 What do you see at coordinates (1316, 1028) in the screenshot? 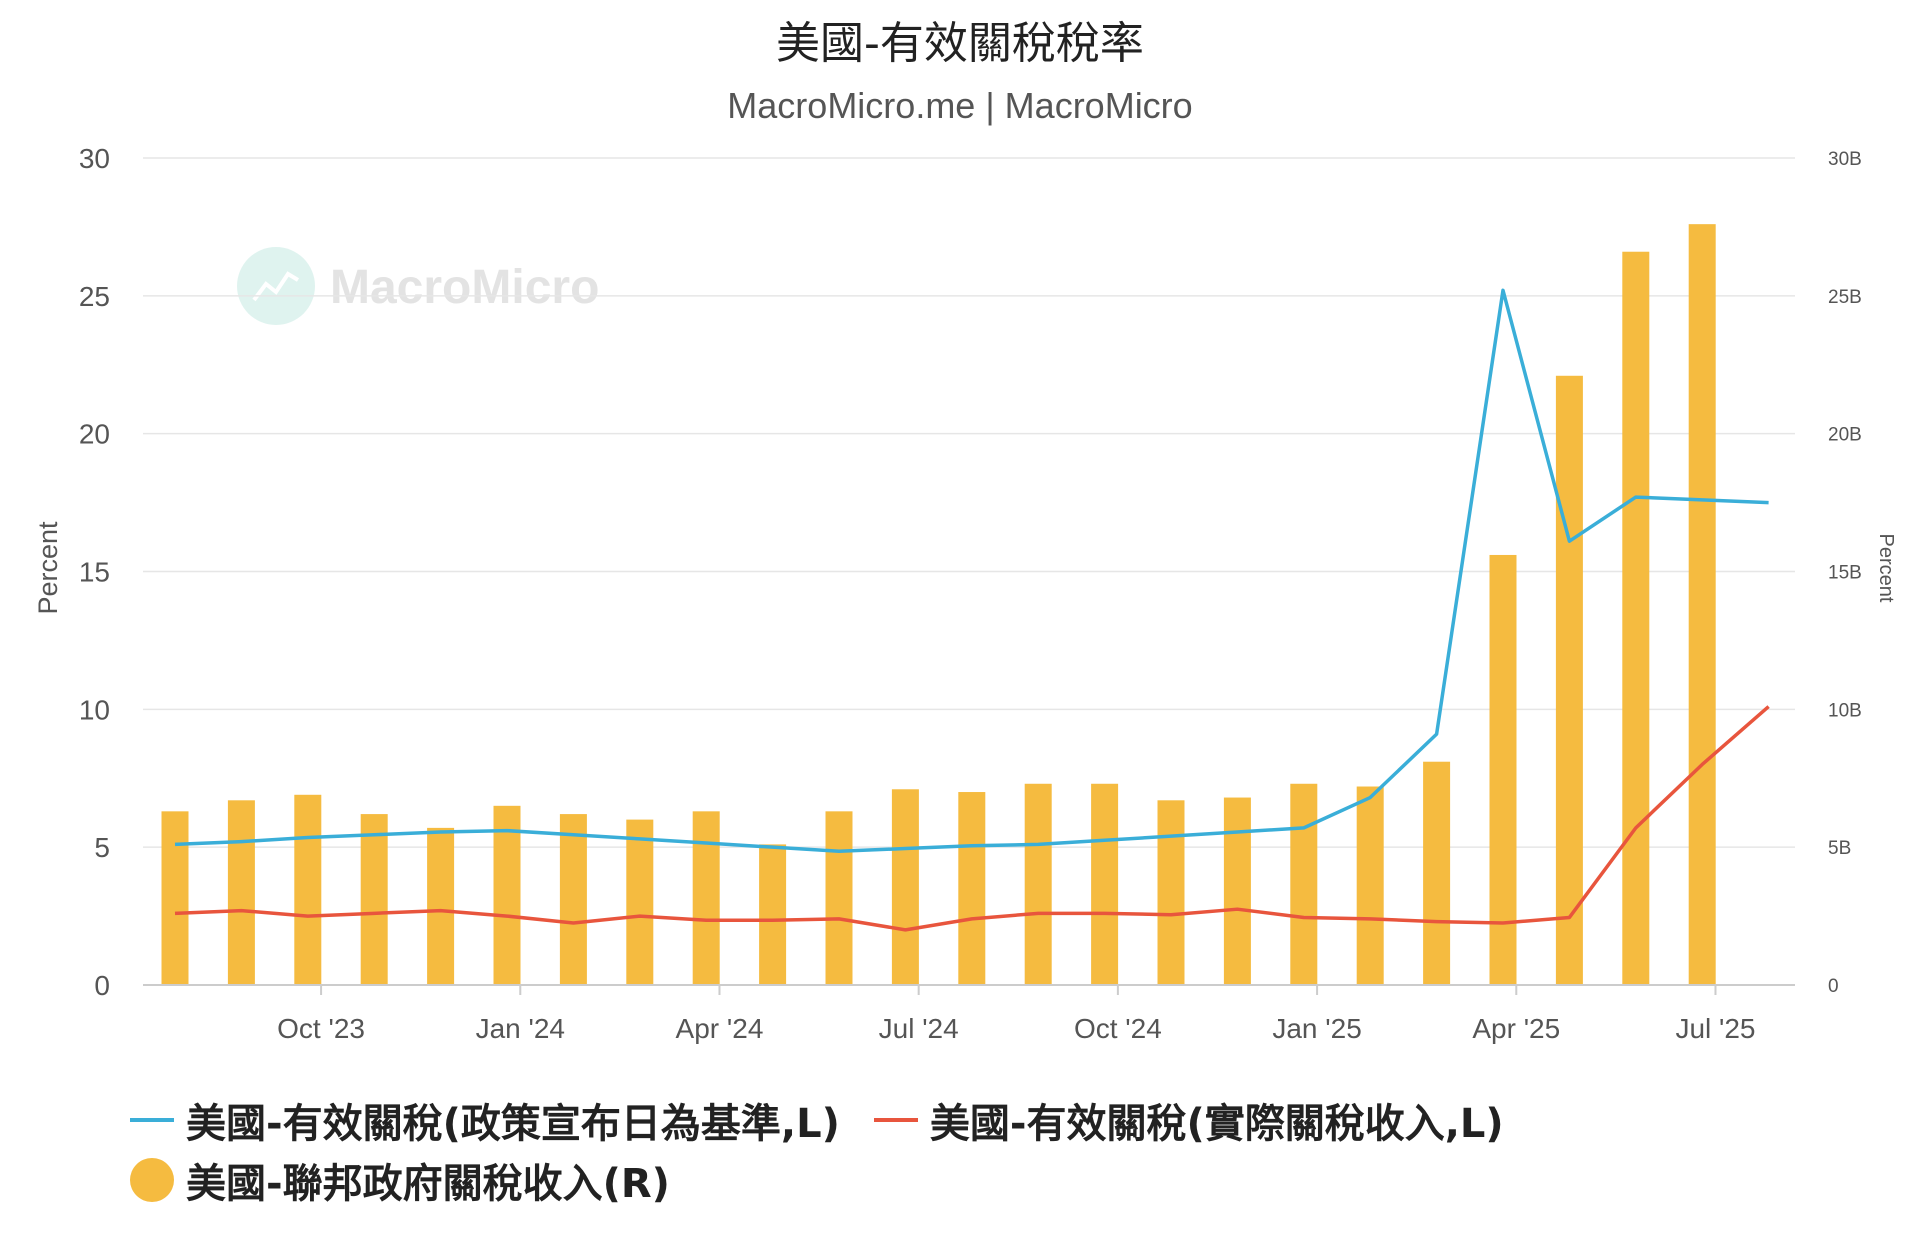
I see `x-tick-label: Jan '25` at bounding box center [1316, 1028].